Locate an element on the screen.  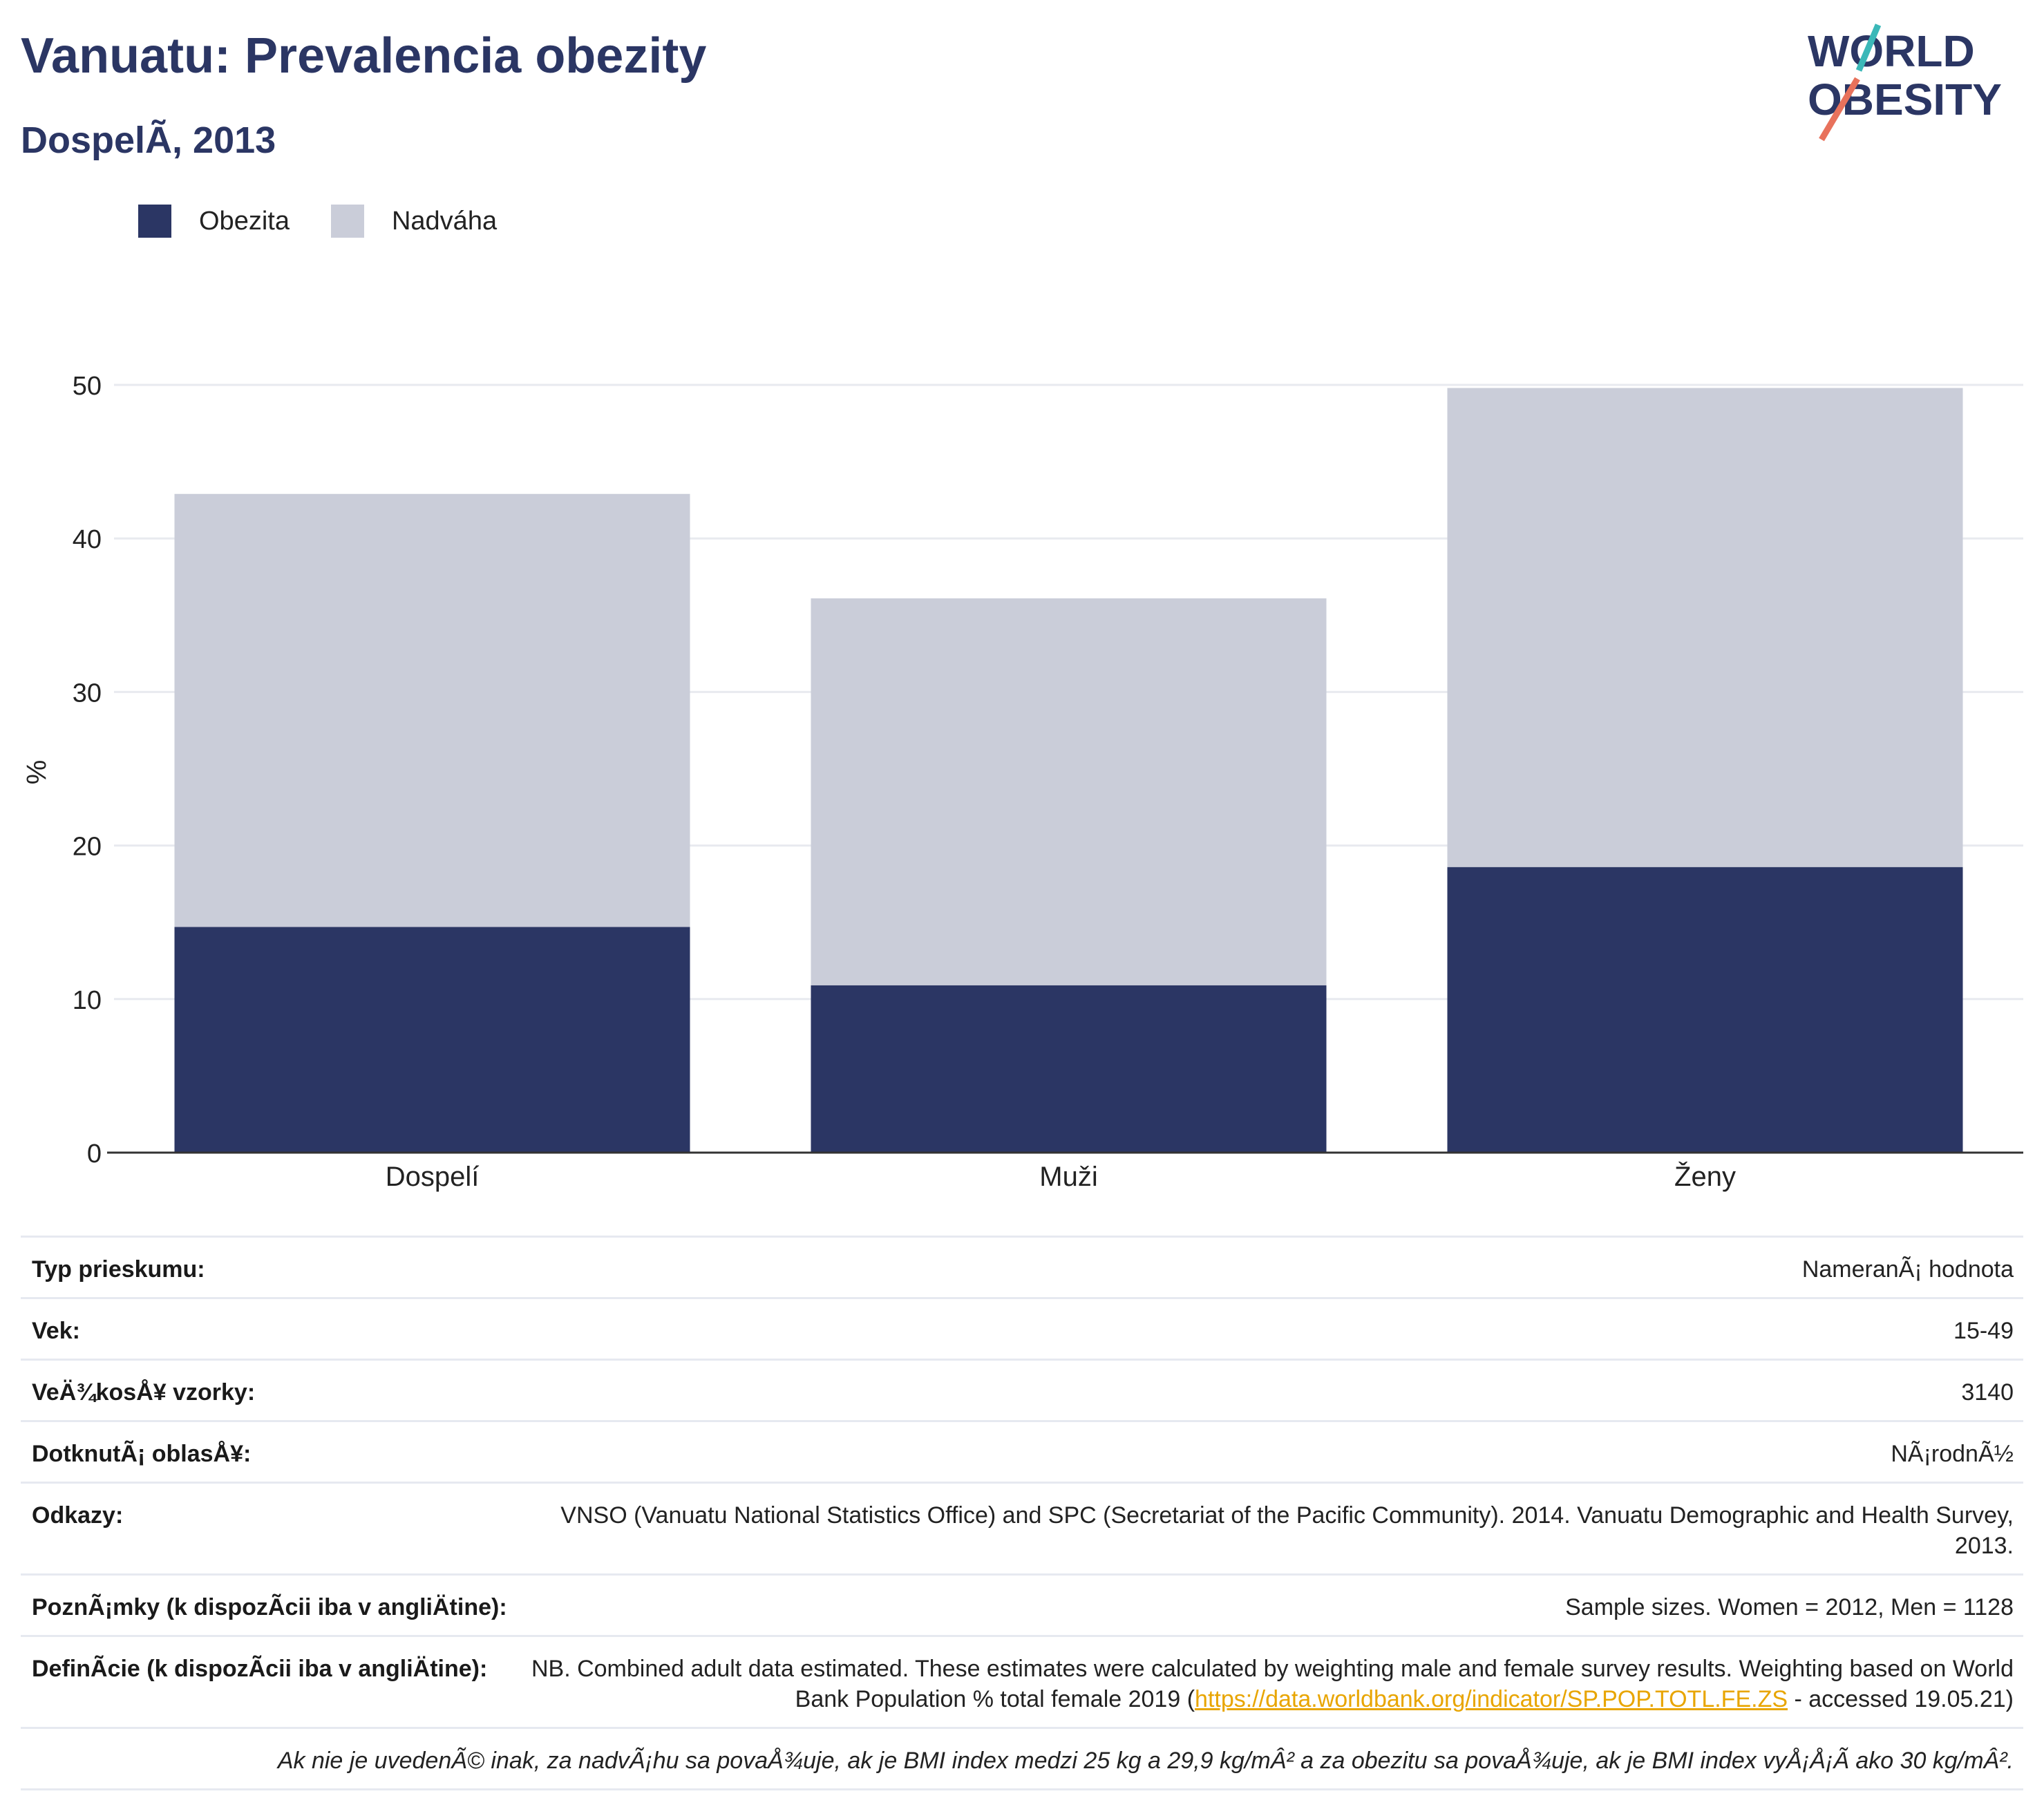
y-tick-label: 0 is located at coordinates (94, 1154).